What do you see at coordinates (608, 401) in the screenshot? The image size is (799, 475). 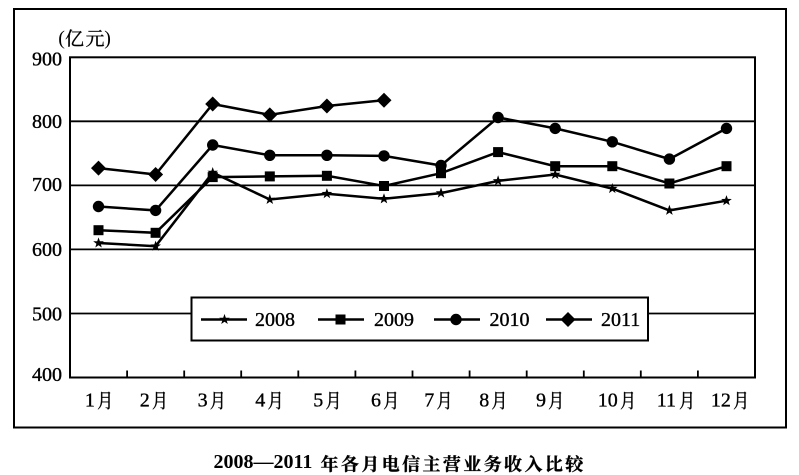 I see `svg-text: 10` at bounding box center [608, 401].